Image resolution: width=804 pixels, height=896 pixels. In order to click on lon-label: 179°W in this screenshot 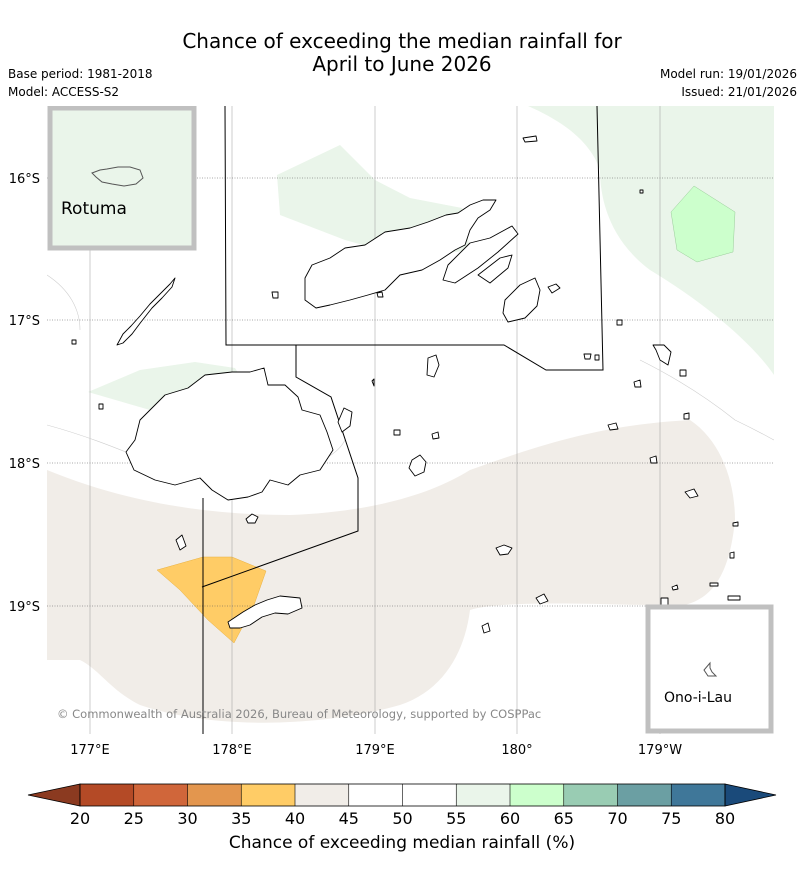, I will do `click(660, 750)`.